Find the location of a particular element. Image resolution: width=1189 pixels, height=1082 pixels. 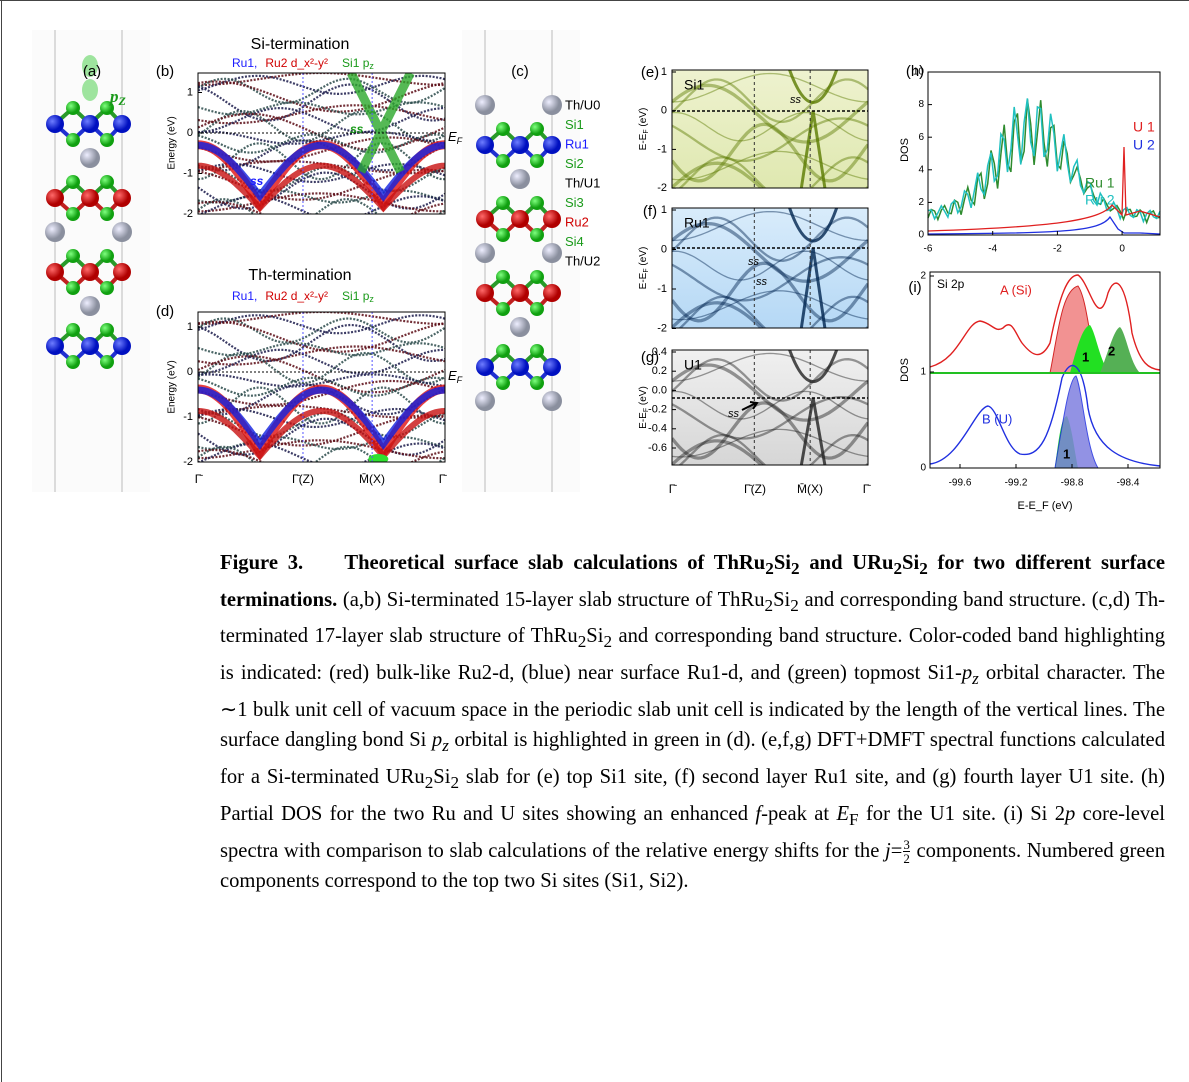

axis-label: DOS is located at coordinates (905, 150).